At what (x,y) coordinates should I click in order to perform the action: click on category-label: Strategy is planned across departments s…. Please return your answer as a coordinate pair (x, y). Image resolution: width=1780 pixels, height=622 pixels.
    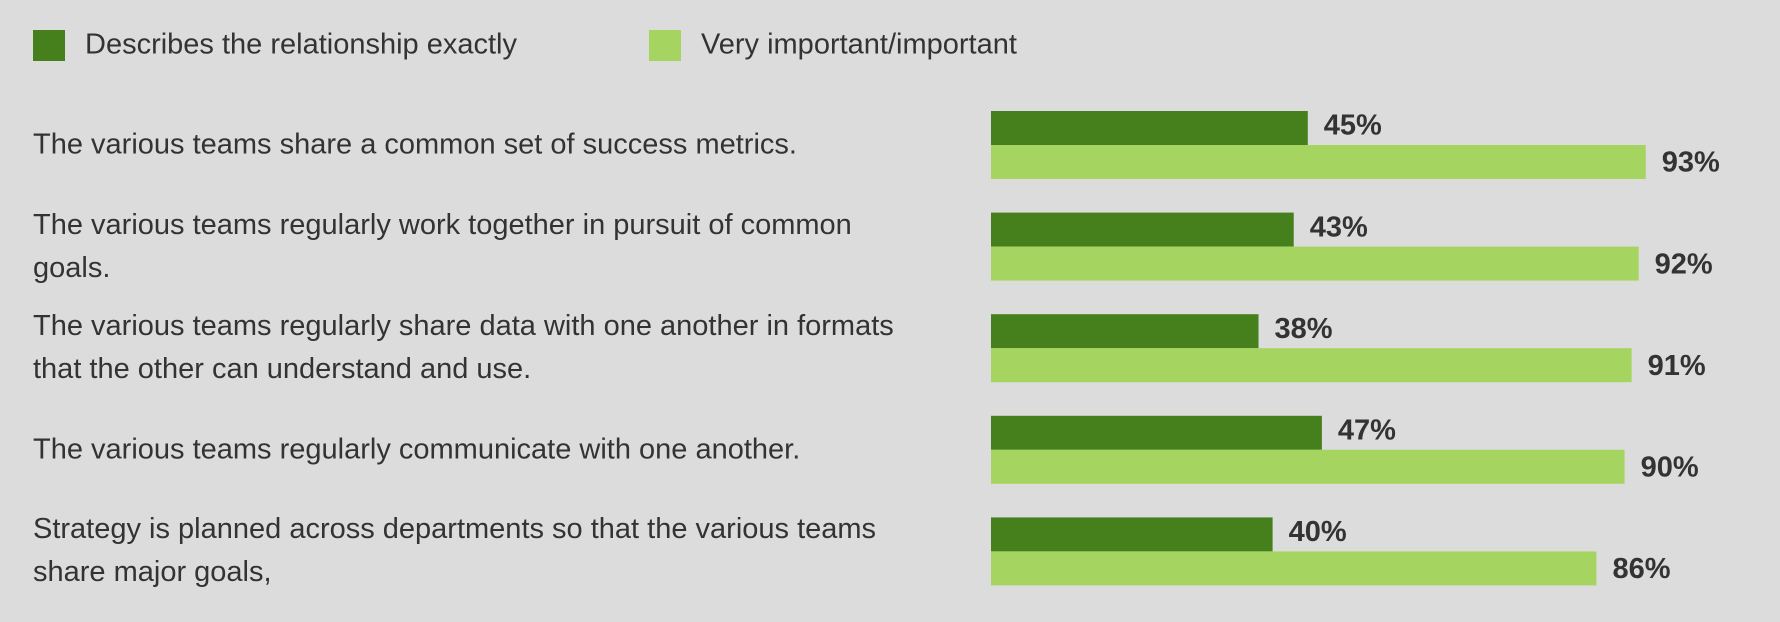
    Looking at the image, I should click on (455, 551).